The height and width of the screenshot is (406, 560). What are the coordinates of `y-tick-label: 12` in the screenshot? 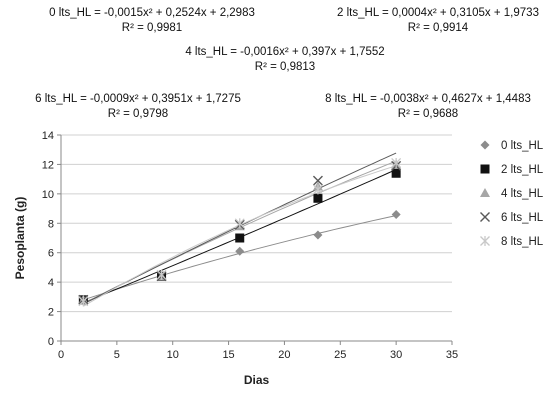 It's located at (48, 165).